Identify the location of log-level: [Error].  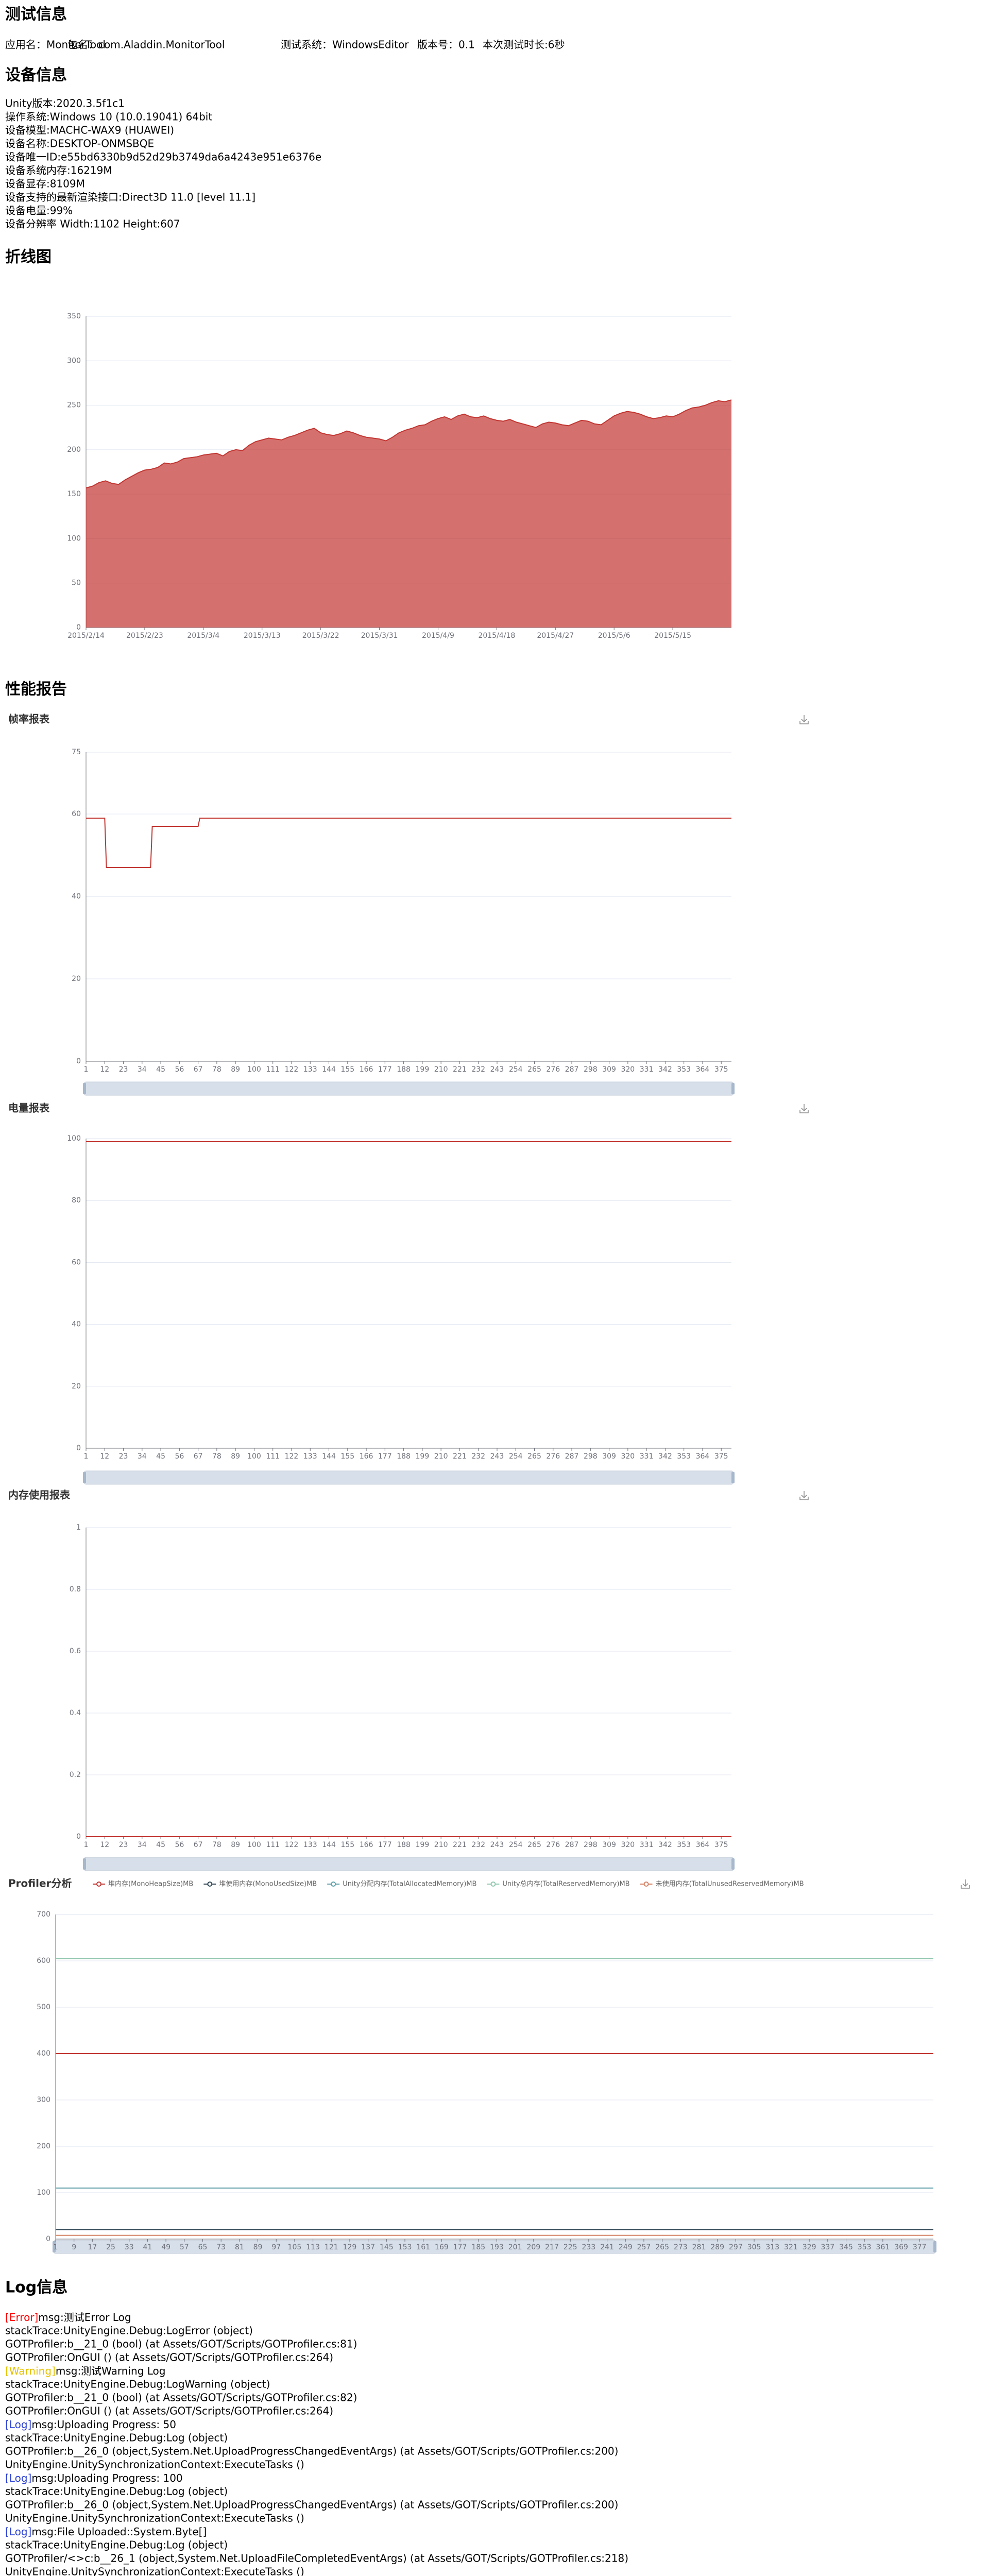
(21, 2318).